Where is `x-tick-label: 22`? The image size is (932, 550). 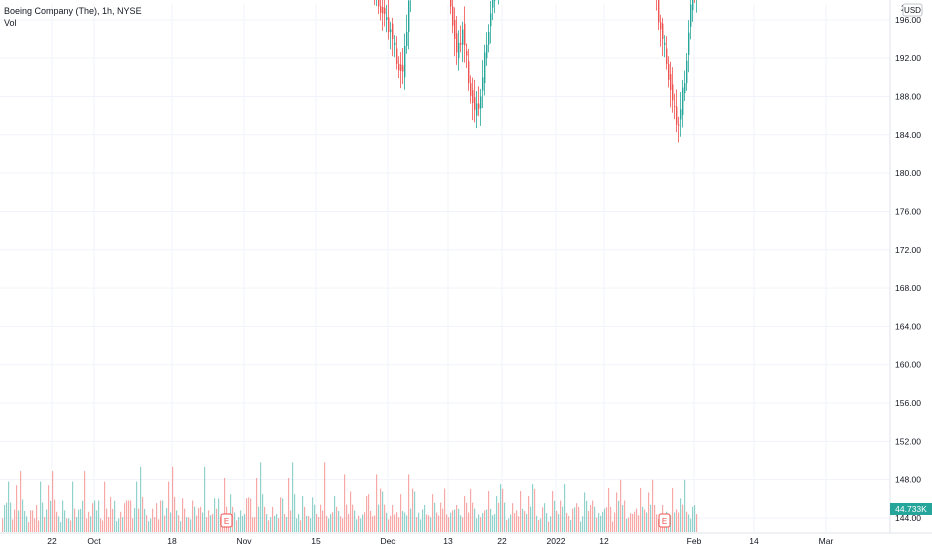 x-tick-label: 22 is located at coordinates (502, 541).